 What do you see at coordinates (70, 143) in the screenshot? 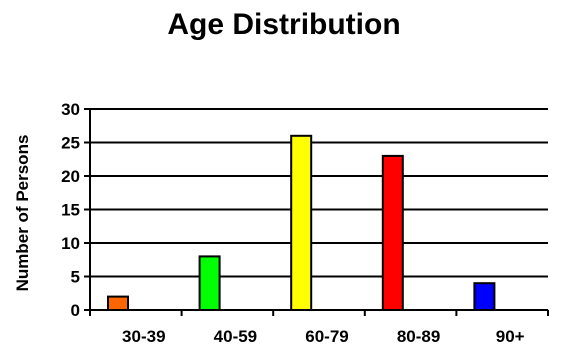
I see `y-tick-label: 25` at bounding box center [70, 143].